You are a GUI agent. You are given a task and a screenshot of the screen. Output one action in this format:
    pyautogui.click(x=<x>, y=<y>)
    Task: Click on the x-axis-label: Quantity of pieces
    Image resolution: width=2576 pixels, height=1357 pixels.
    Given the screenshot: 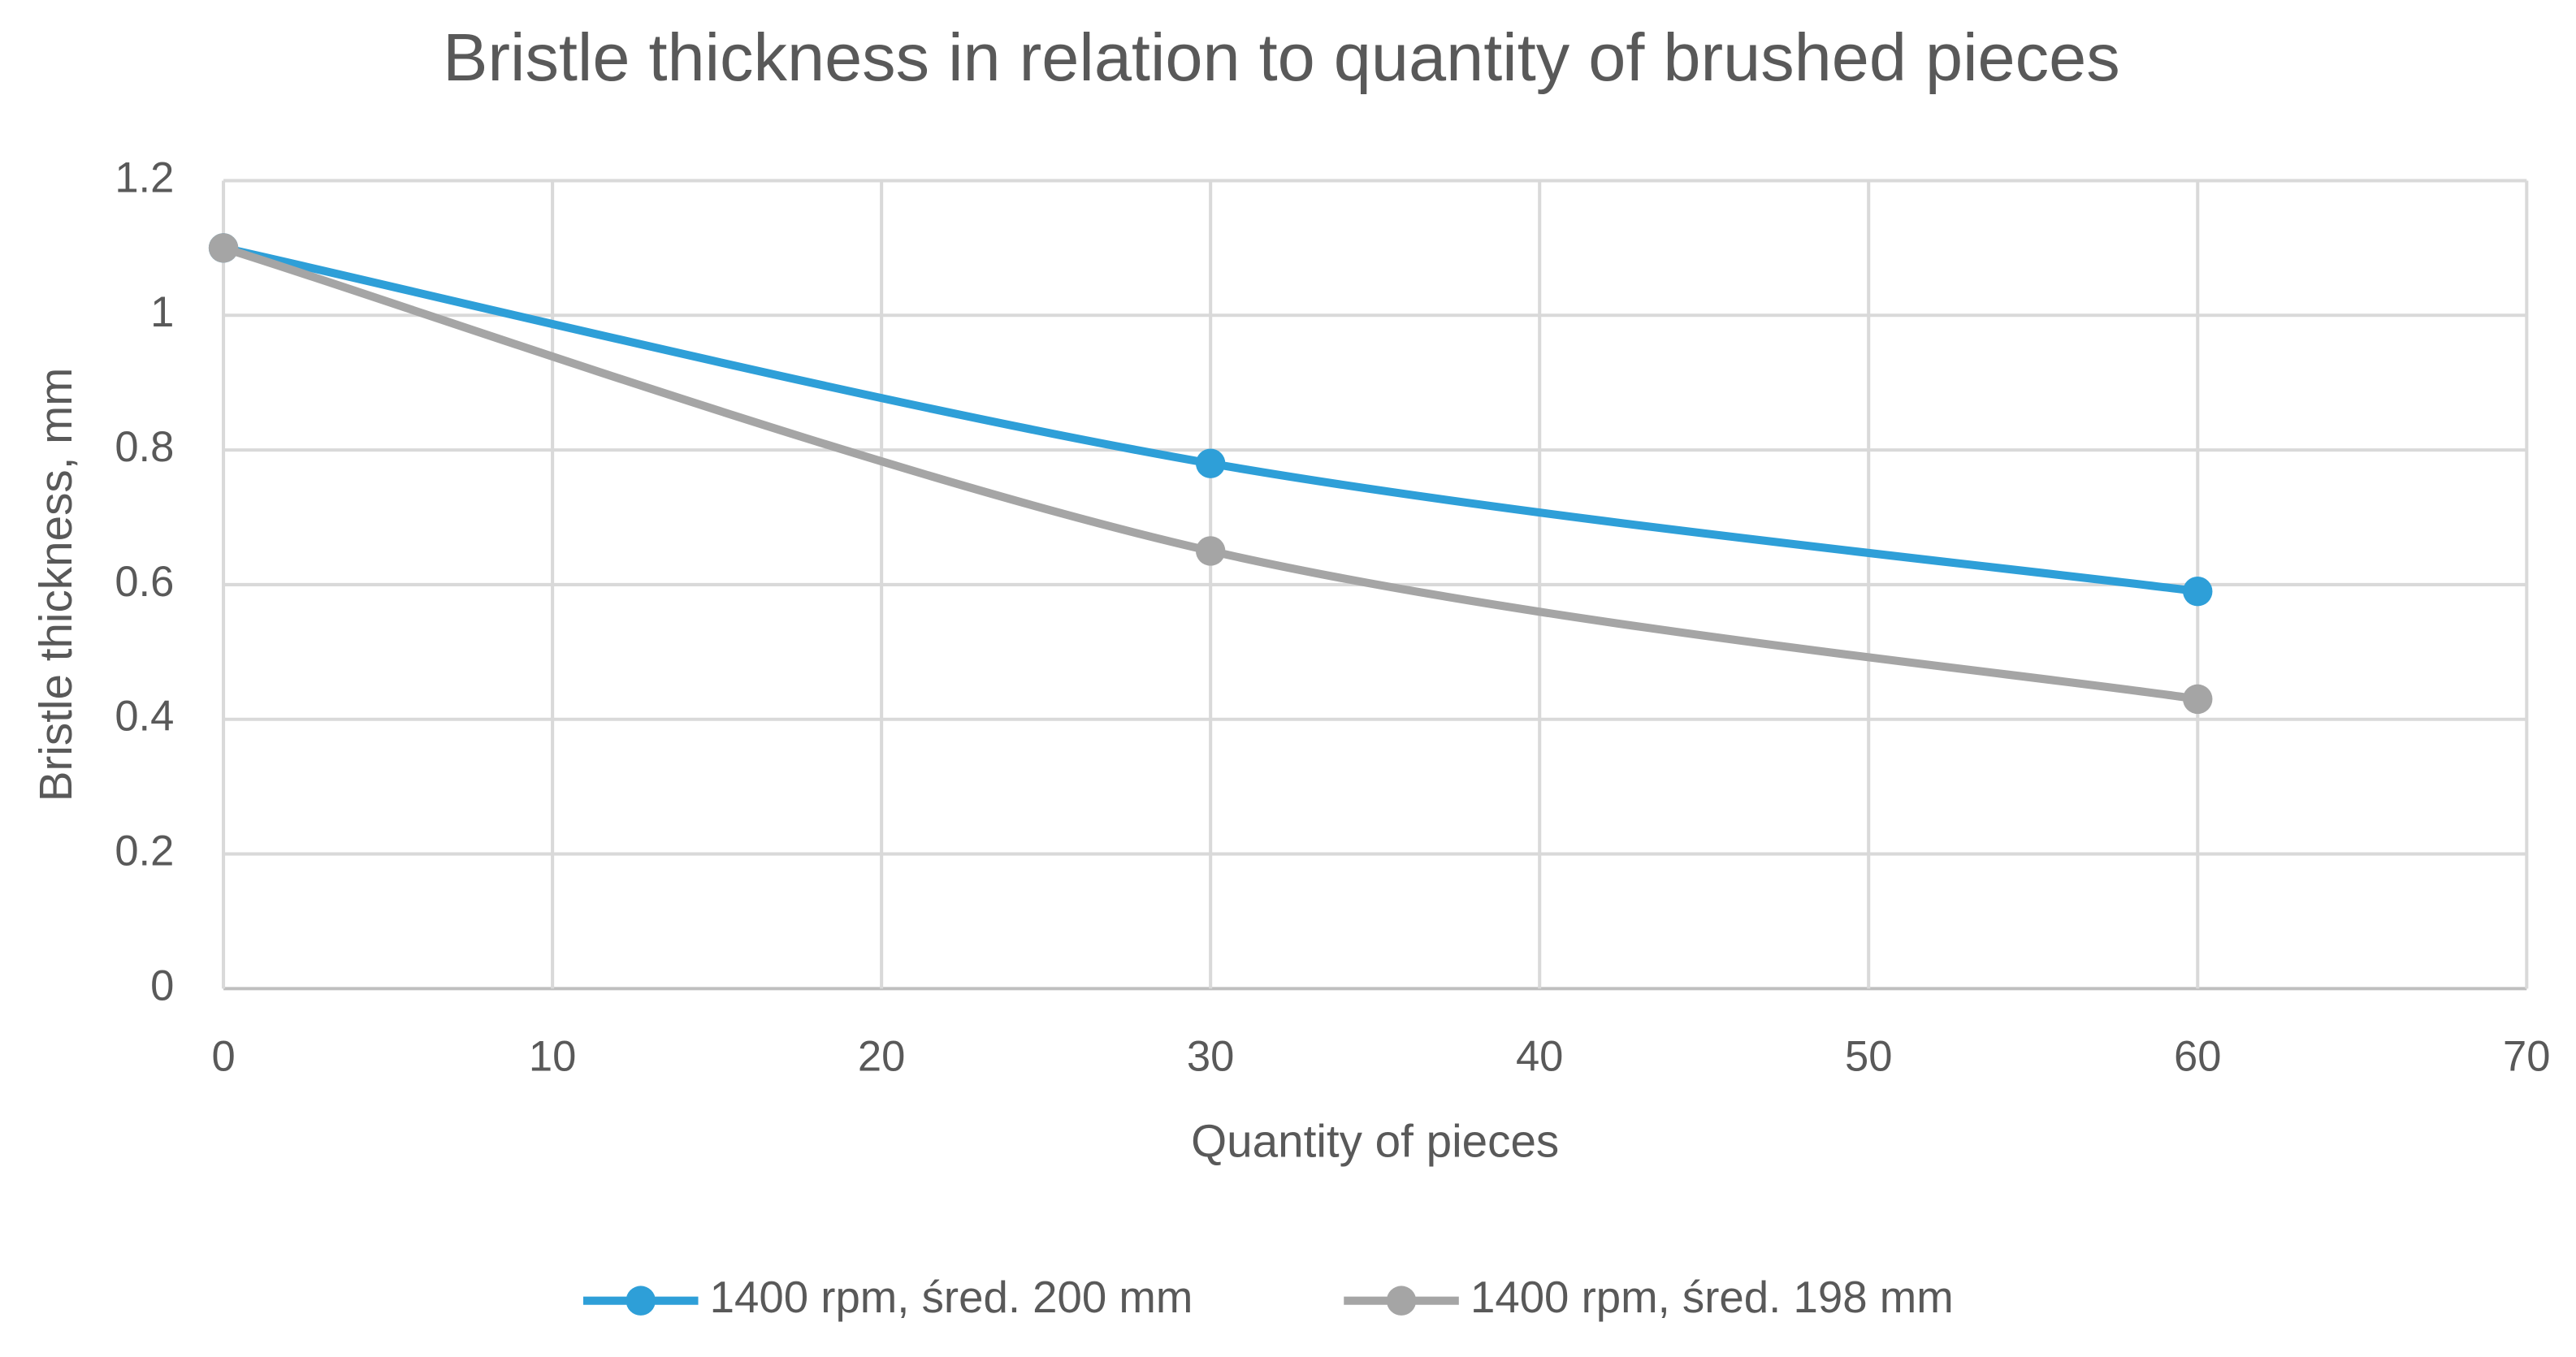 What is the action you would take?
    pyautogui.click(x=1375, y=1141)
    